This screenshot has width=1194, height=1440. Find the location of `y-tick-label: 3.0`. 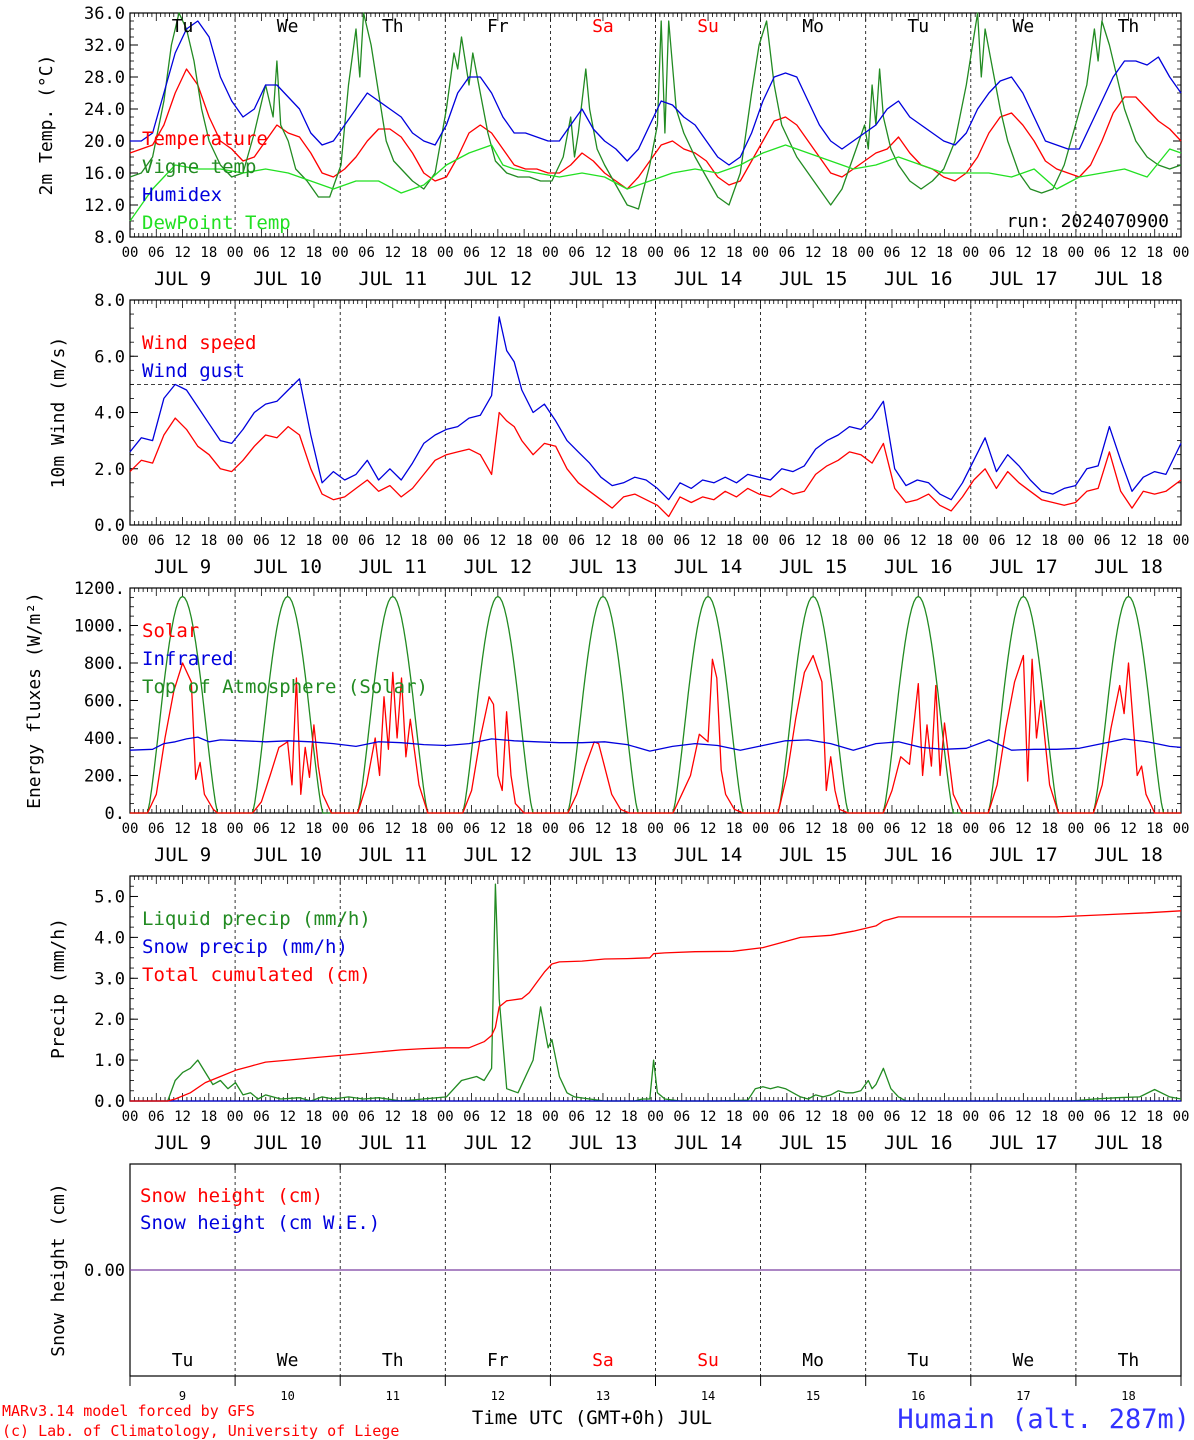

y-tick-label: 3.0 is located at coordinates (109, 979).